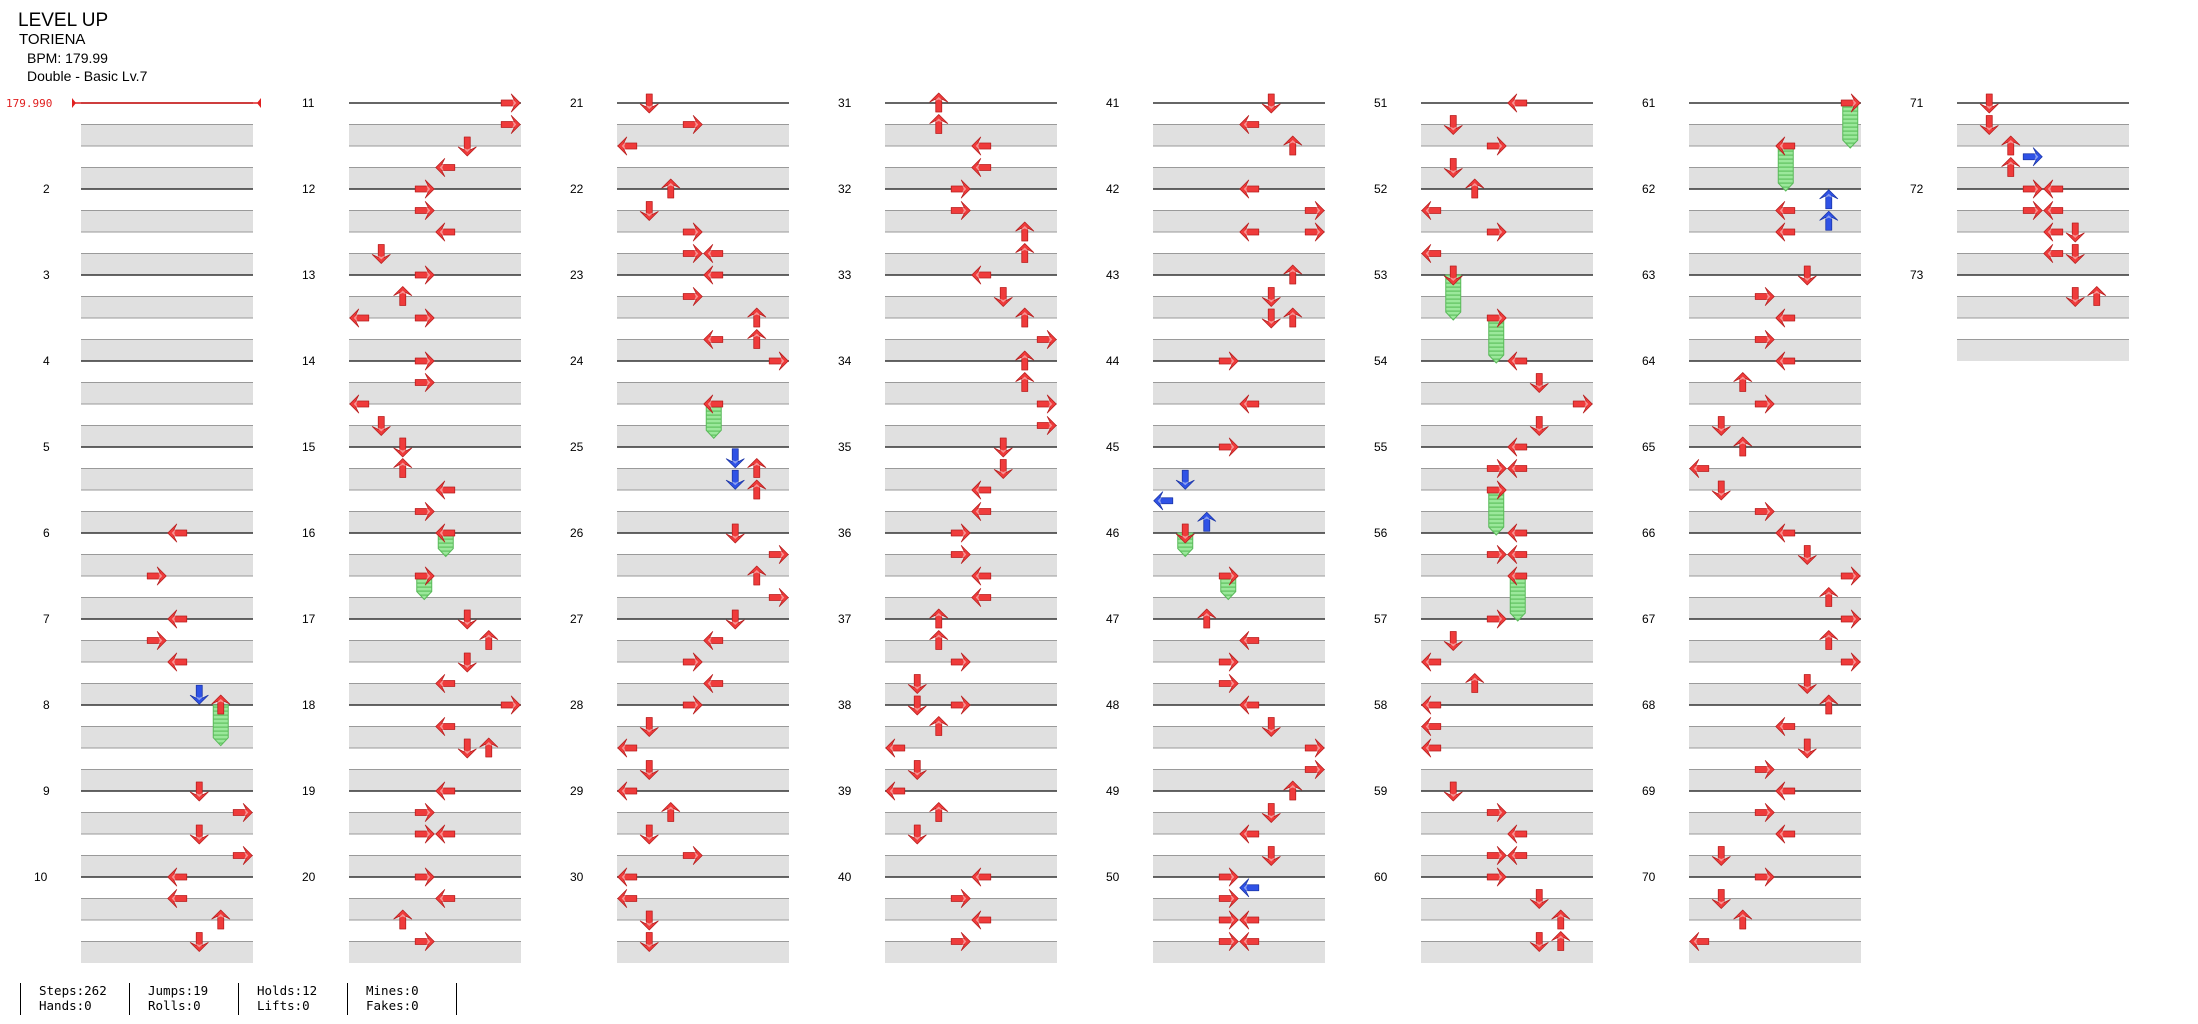  Describe the element at coordinates (1649, 103) in the screenshot. I see `measure-number: 61` at that location.